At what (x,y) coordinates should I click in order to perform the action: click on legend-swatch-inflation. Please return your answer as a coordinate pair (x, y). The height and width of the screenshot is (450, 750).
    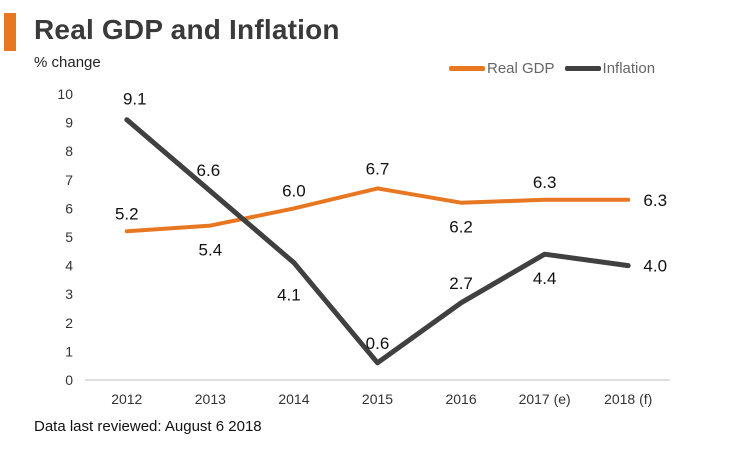
    Looking at the image, I should click on (582, 68).